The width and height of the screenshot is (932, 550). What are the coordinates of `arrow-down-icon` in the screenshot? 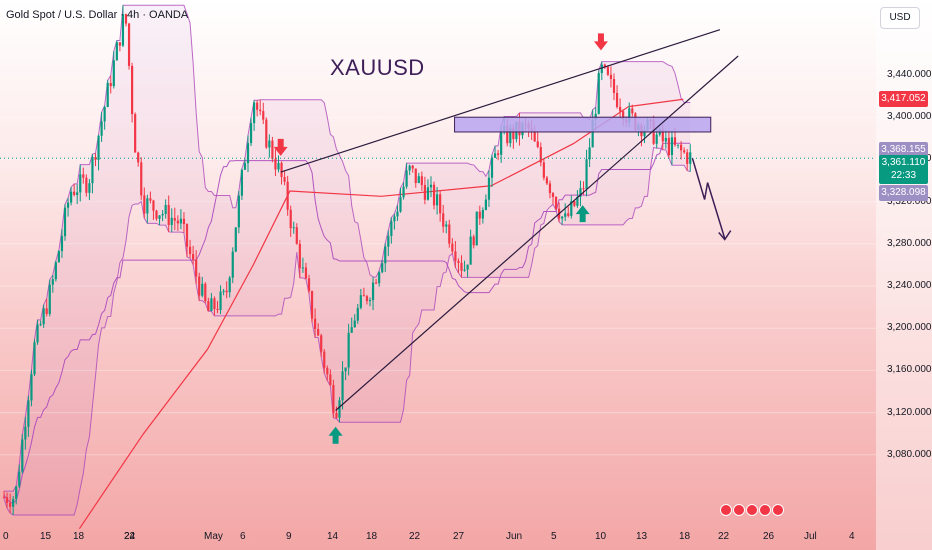 It's located at (280, 147).